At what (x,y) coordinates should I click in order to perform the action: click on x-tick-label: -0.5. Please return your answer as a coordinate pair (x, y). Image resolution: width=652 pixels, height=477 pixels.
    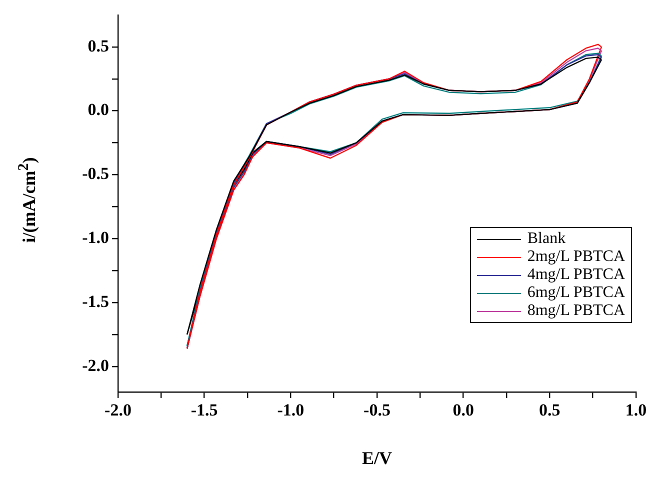
    Looking at the image, I should click on (377, 410).